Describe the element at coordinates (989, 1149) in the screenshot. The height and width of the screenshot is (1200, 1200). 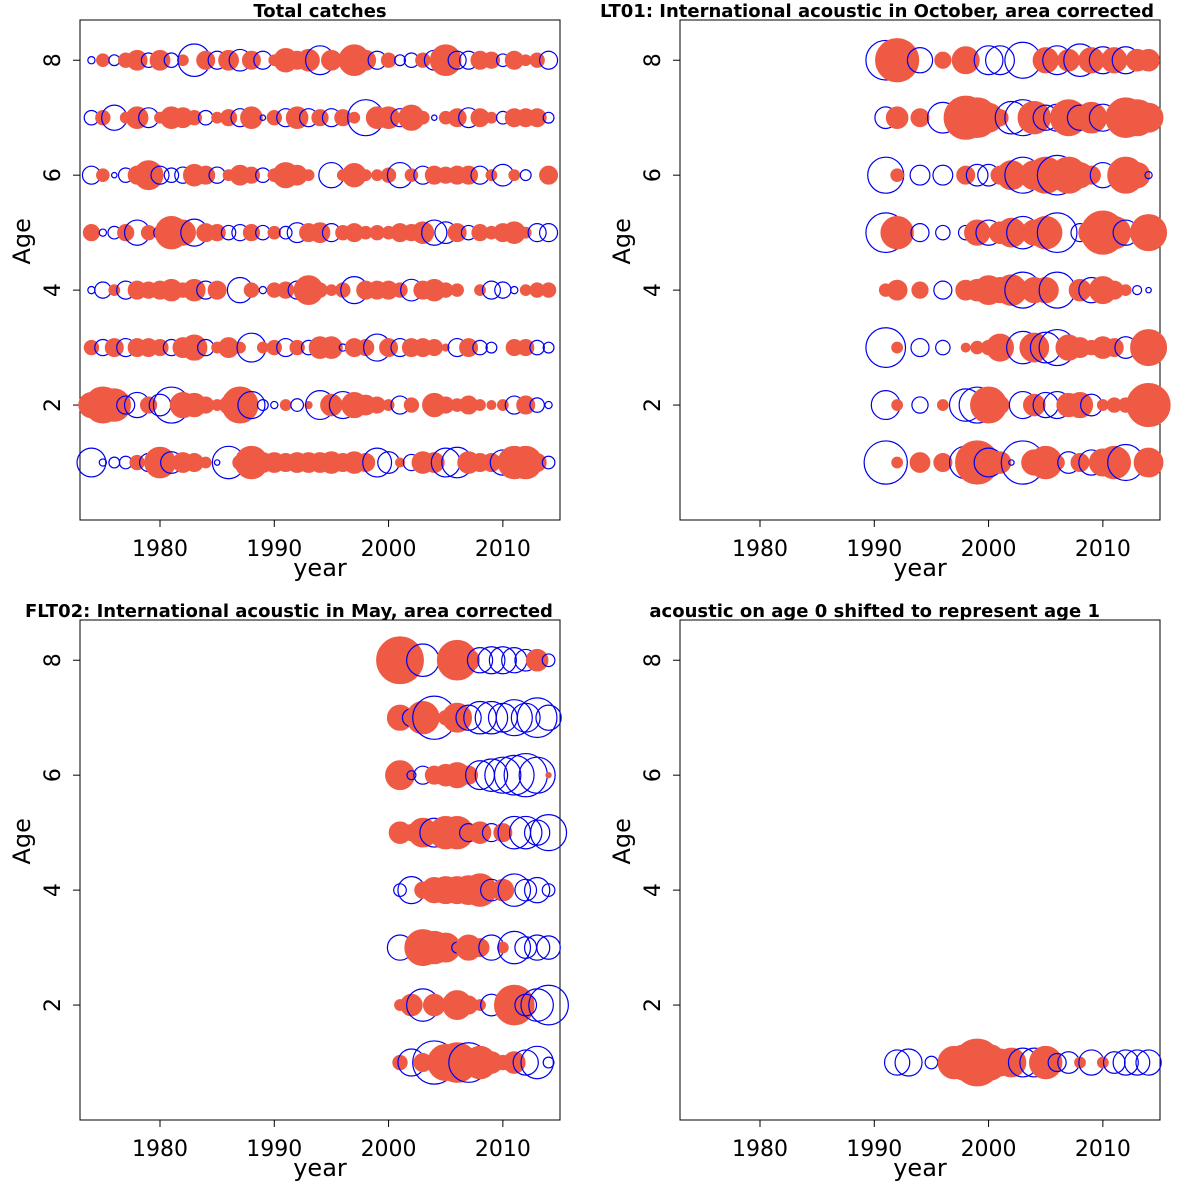
I see `x-tick-label: 2000` at that location.